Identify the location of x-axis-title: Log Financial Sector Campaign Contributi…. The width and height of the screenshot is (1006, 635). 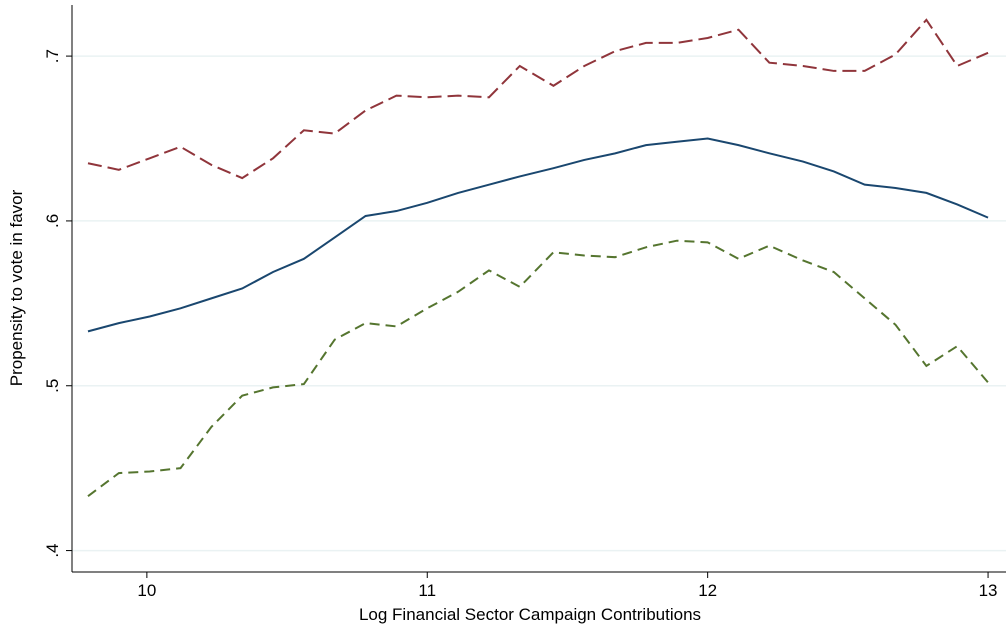
(530, 614).